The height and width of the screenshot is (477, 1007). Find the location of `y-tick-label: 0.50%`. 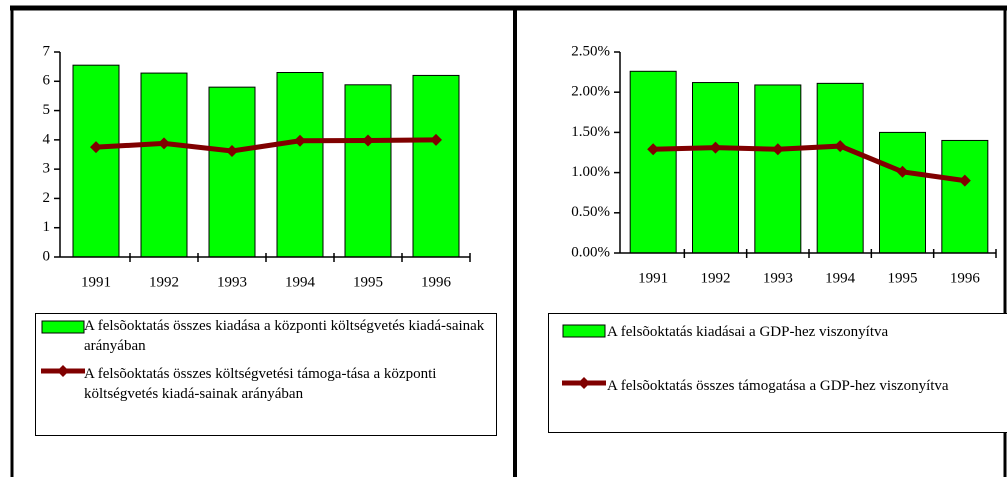

y-tick-label: 0.50% is located at coordinates (590, 212).